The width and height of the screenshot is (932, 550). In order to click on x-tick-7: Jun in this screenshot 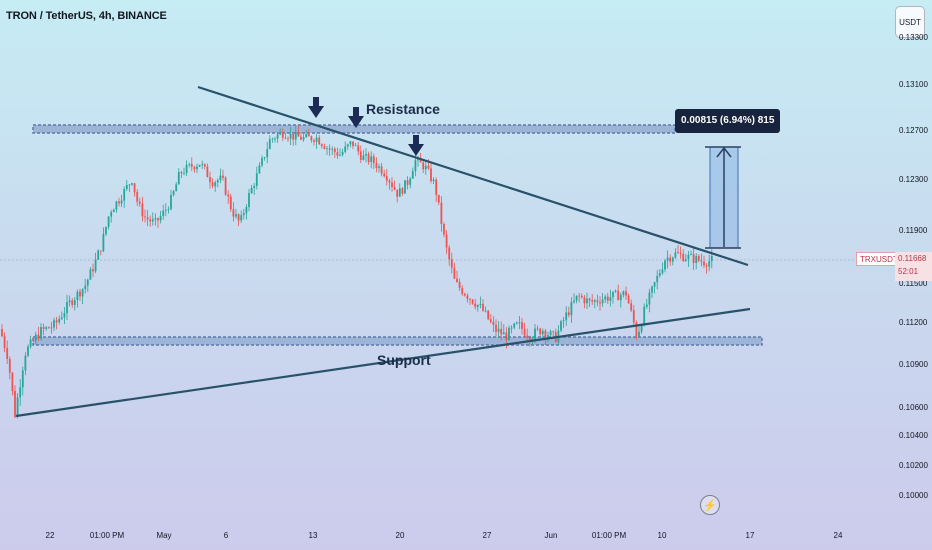, I will do `click(551, 535)`.